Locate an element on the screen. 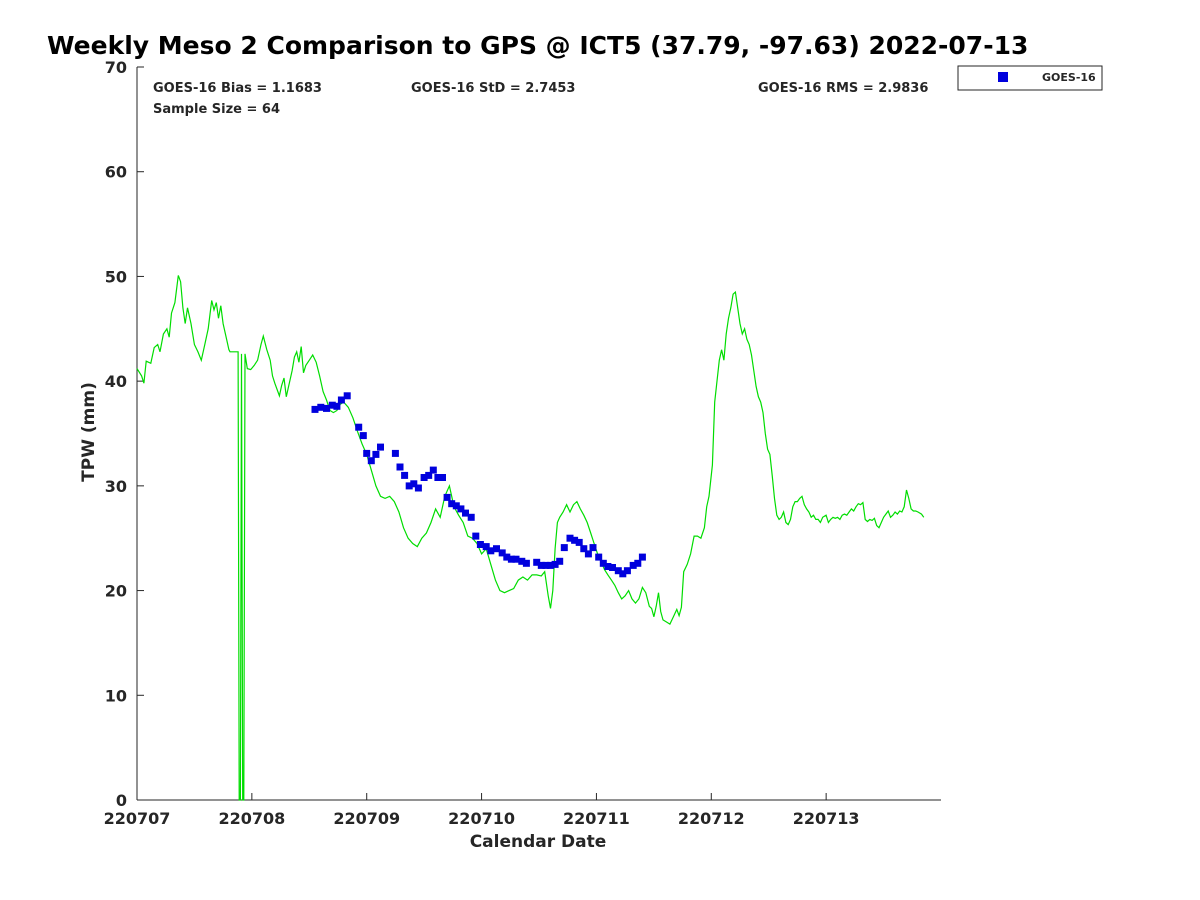 This screenshot has height=900, width=1200. x-tick-label: 220708 is located at coordinates (251, 818).